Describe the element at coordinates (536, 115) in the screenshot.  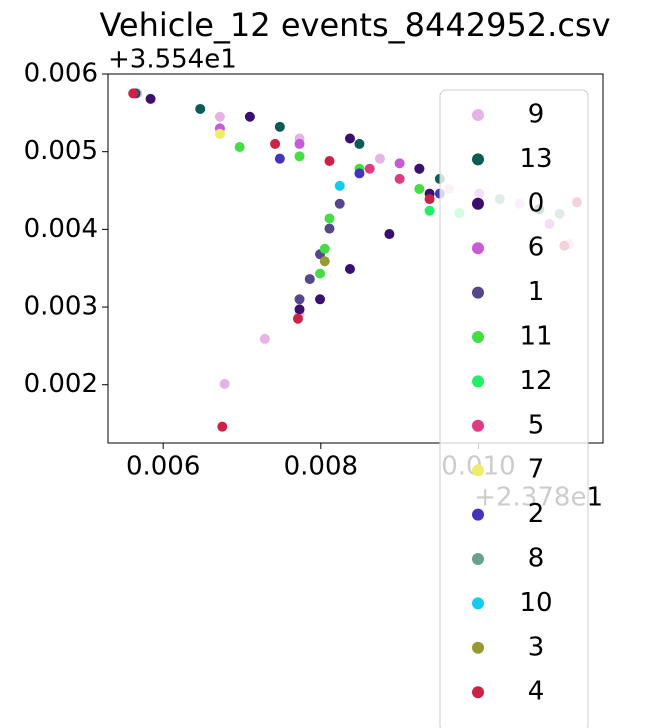
I see `legend-label: 9` at that location.